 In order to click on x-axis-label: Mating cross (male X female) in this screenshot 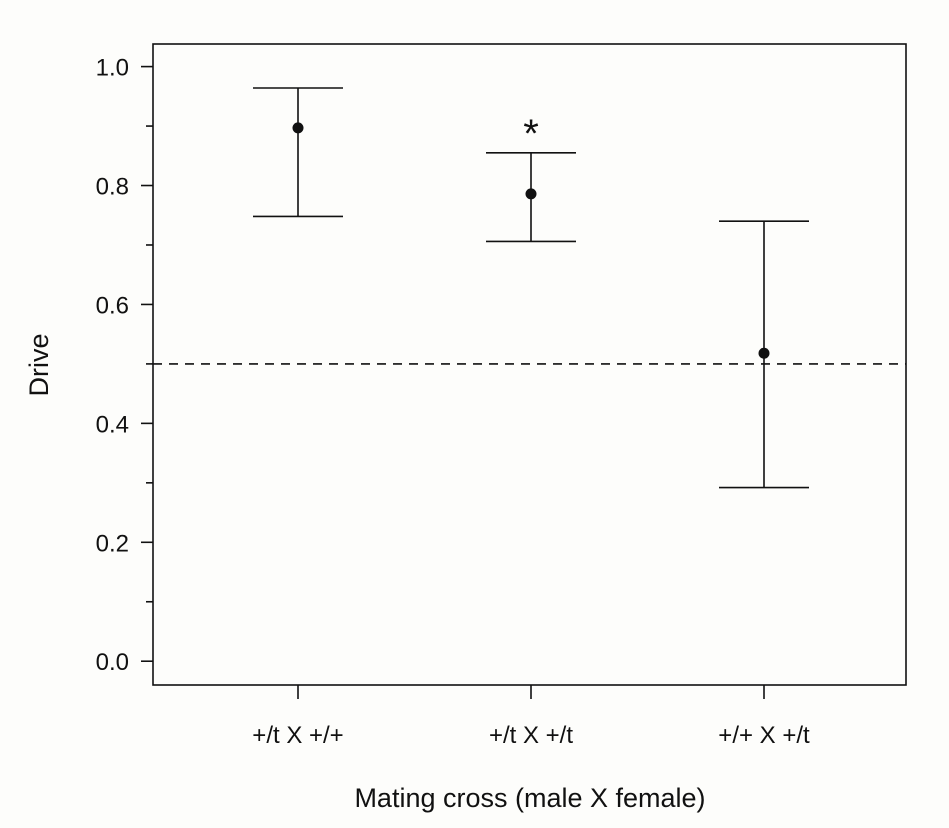, I will do `click(529, 798)`.